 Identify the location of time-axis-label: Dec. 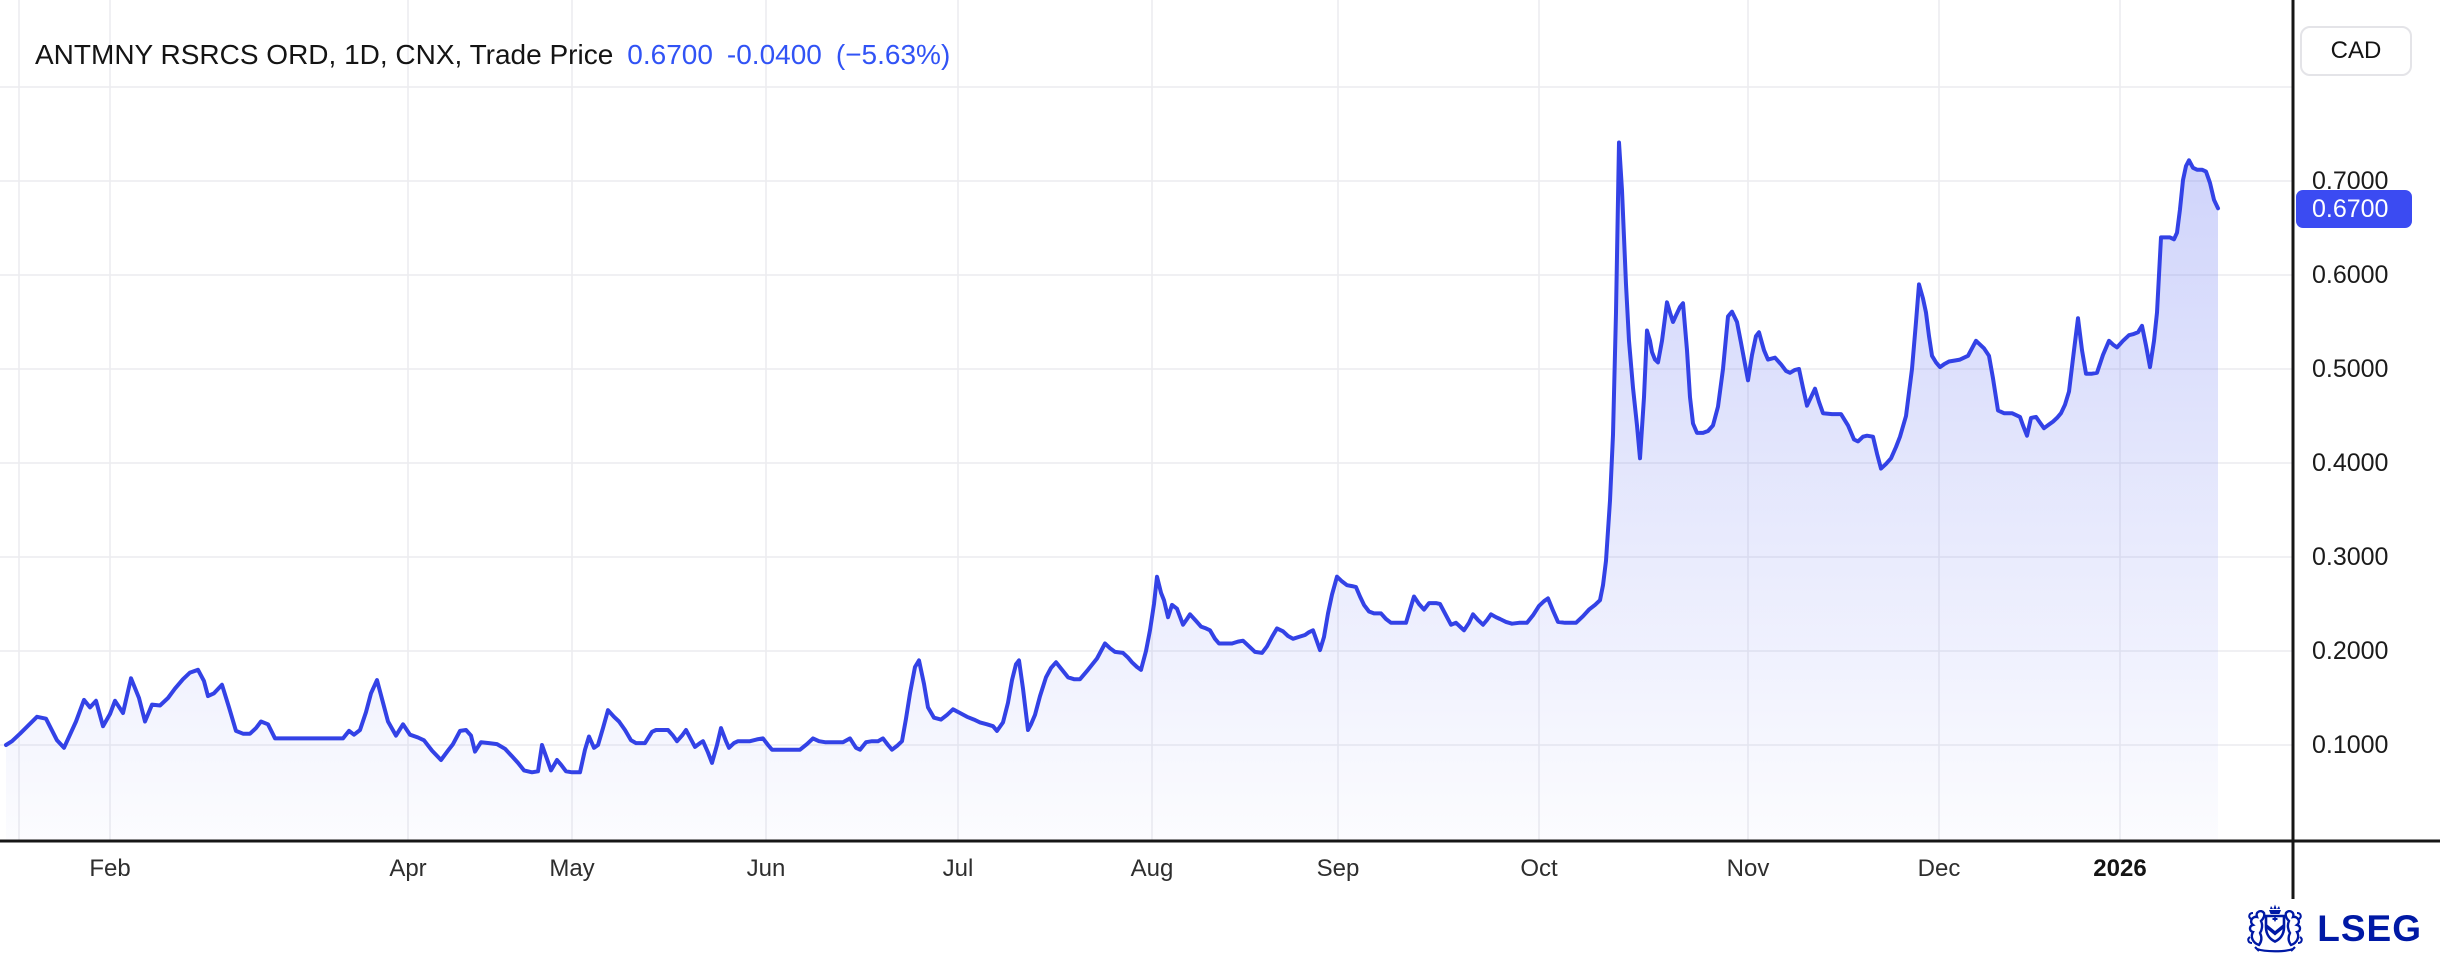
(1939, 868).